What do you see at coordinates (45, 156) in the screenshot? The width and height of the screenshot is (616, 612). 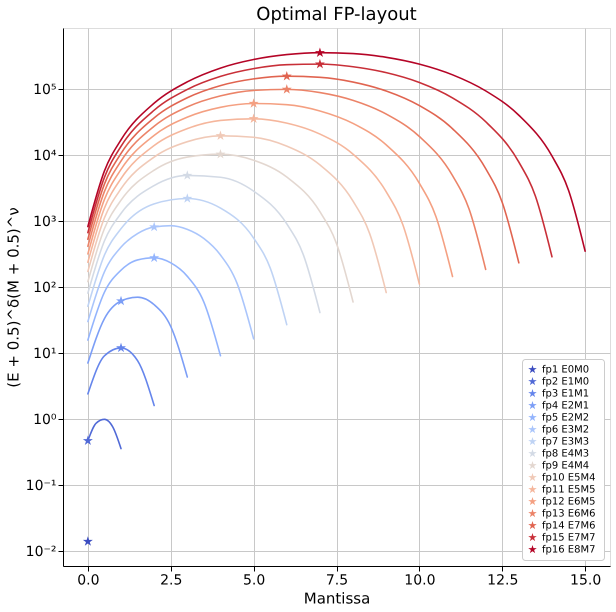 I see `y-tick-label: 10⁴` at bounding box center [45, 156].